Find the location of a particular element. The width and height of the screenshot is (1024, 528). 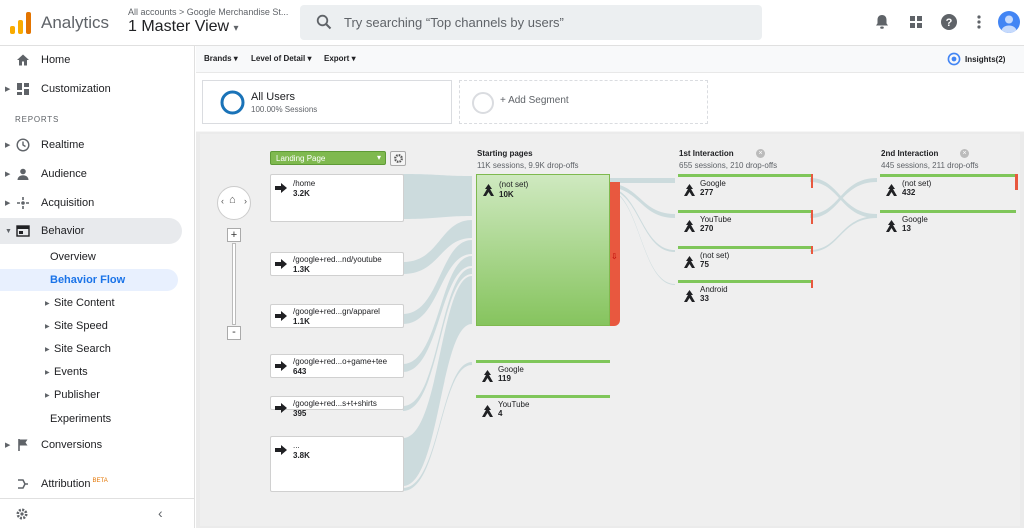

pan-control: ‹ ⌂ › is located at coordinates (234, 203).